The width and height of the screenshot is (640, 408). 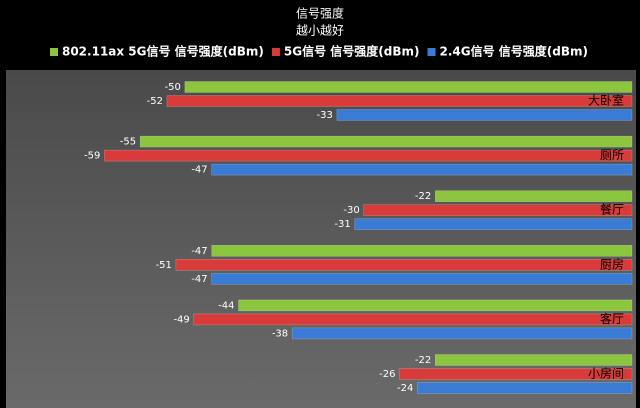 I want to click on data-label: -30, so click(x=351, y=210).